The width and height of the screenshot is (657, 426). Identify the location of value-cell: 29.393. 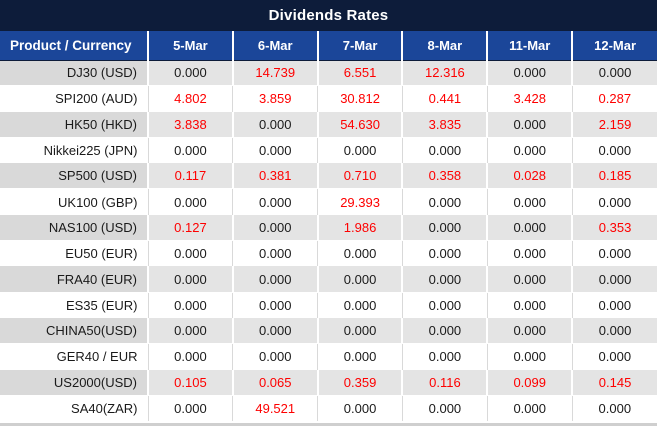
(360, 201).